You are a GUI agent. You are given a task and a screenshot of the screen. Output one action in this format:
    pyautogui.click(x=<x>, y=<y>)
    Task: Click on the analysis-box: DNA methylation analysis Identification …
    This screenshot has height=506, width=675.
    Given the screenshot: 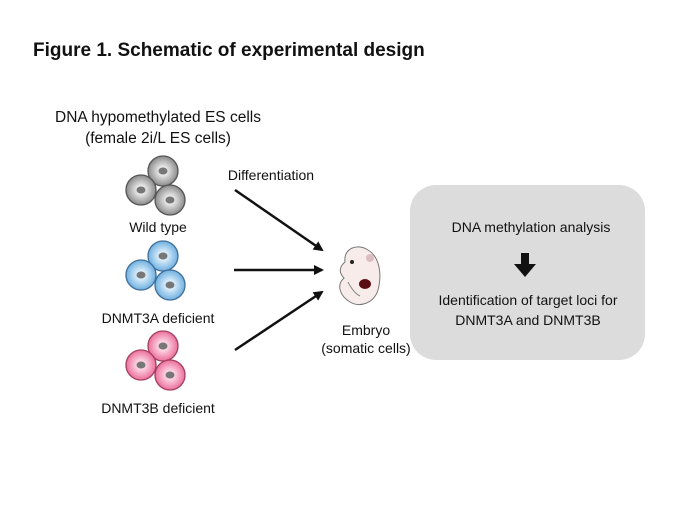 What is the action you would take?
    pyautogui.click(x=527, y=272)
    